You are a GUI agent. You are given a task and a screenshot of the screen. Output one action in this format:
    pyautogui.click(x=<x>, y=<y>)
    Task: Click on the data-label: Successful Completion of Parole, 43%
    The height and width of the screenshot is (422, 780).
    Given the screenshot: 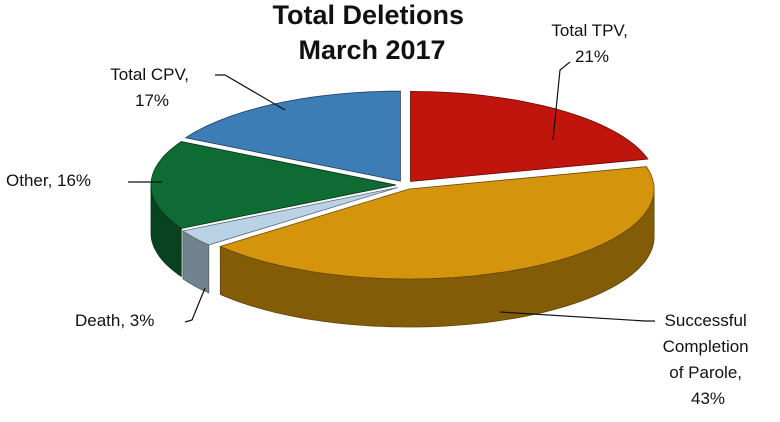 What is the action you would take?
    pyautogui.click(x=708, y=359)
    